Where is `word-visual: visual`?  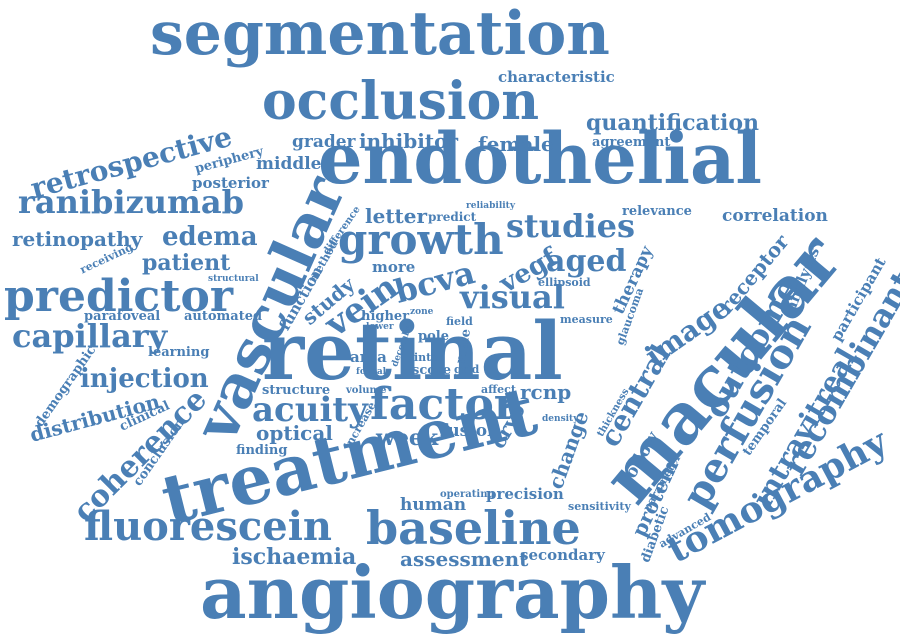 word-visual: visual is located at coordinates (512, 297).